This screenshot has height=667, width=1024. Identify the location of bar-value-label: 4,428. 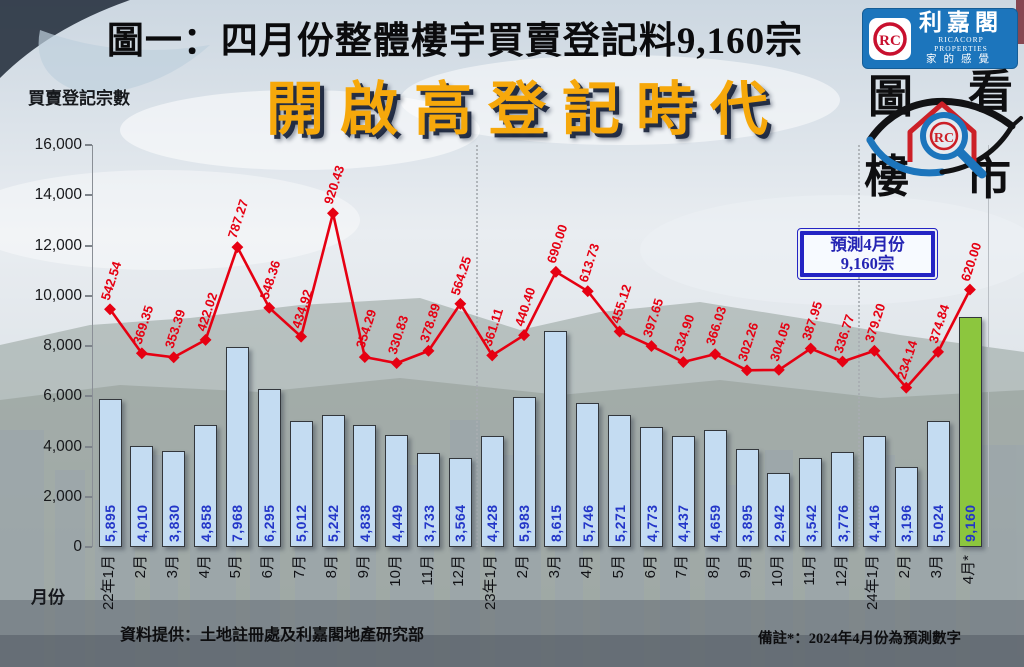
(492, 523).